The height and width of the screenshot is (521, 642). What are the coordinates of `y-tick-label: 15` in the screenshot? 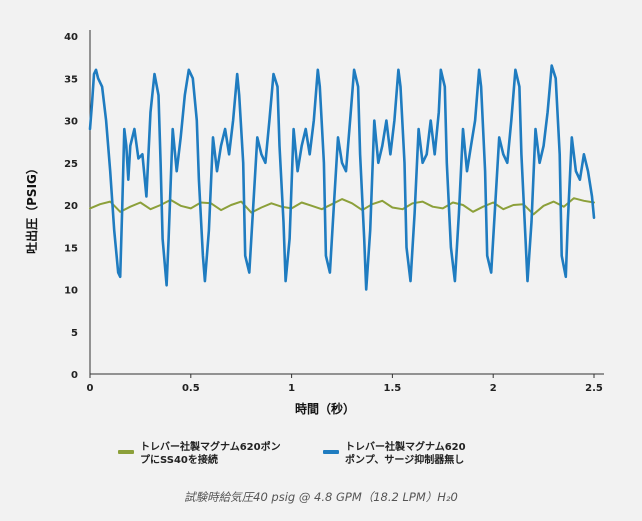 It's located at (71, 248).